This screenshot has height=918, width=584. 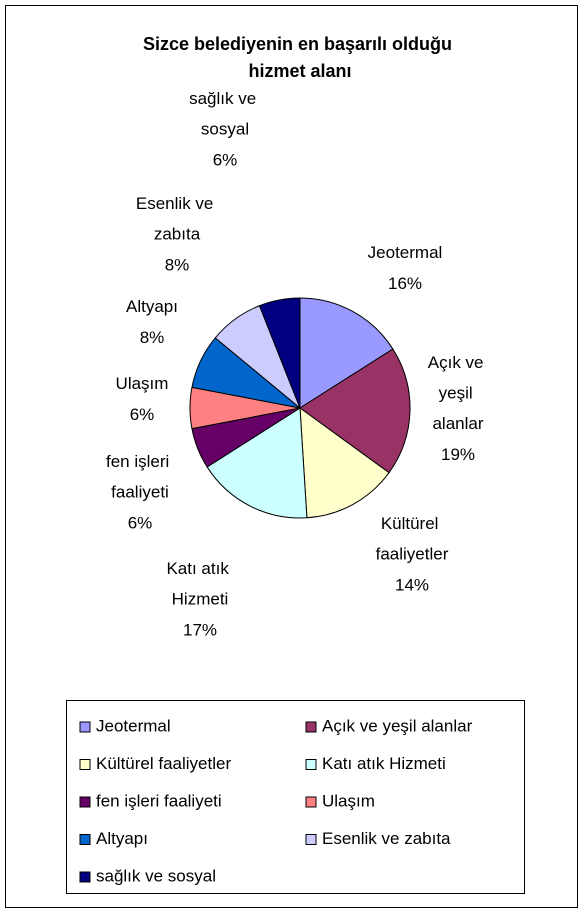 What do you see at coordinates (458, 454) in the screenshot?
I see `slice-value-label: 19%` at bounding box center [458, 454].